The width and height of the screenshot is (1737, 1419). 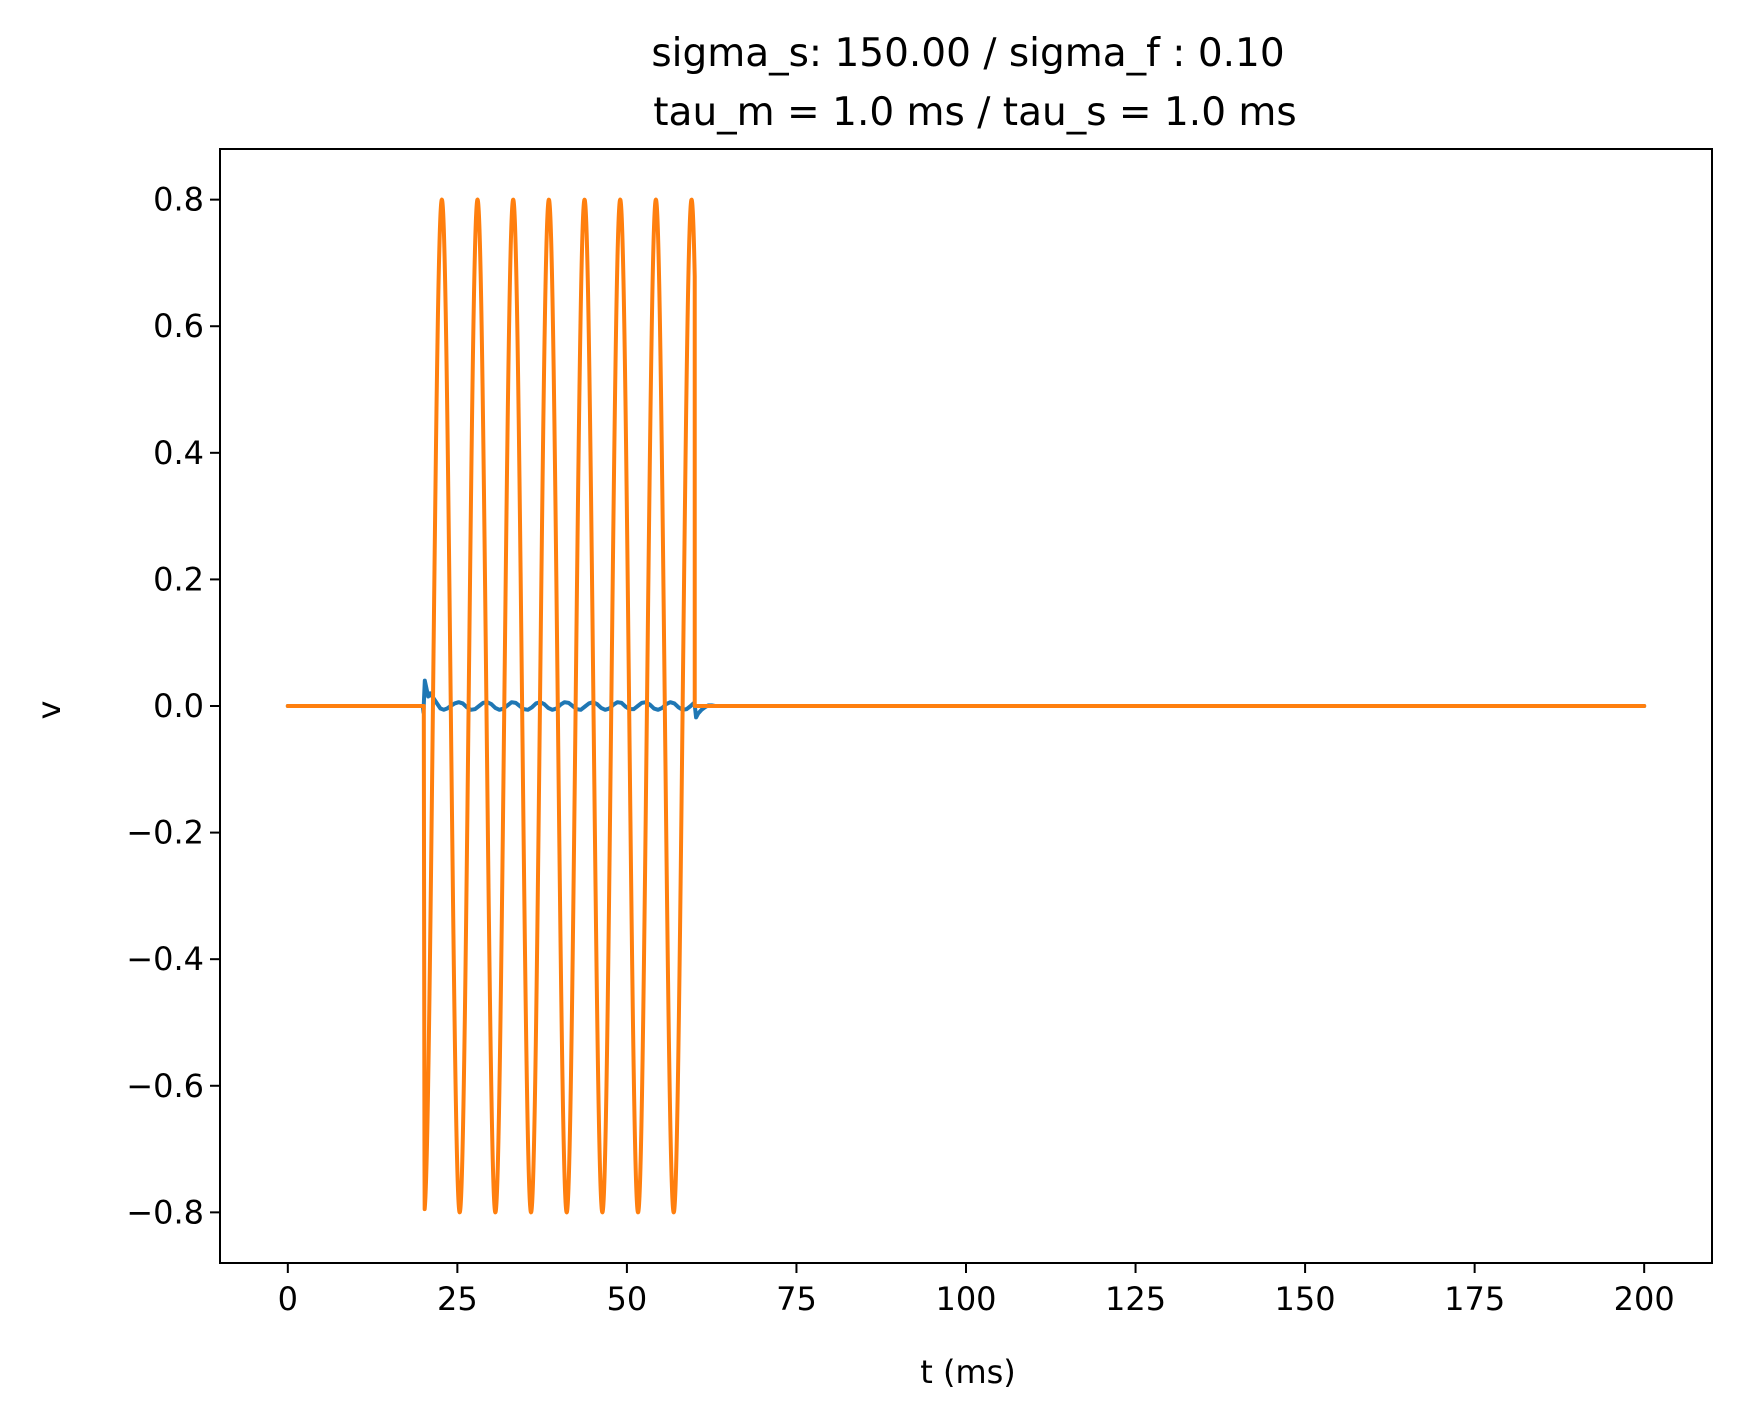 I want to click on y-axis: 0.8 0.6 0.4 0.2 0.0 −0.2 −0.4 −0.6 −0.8, so click(x=173, y=706).